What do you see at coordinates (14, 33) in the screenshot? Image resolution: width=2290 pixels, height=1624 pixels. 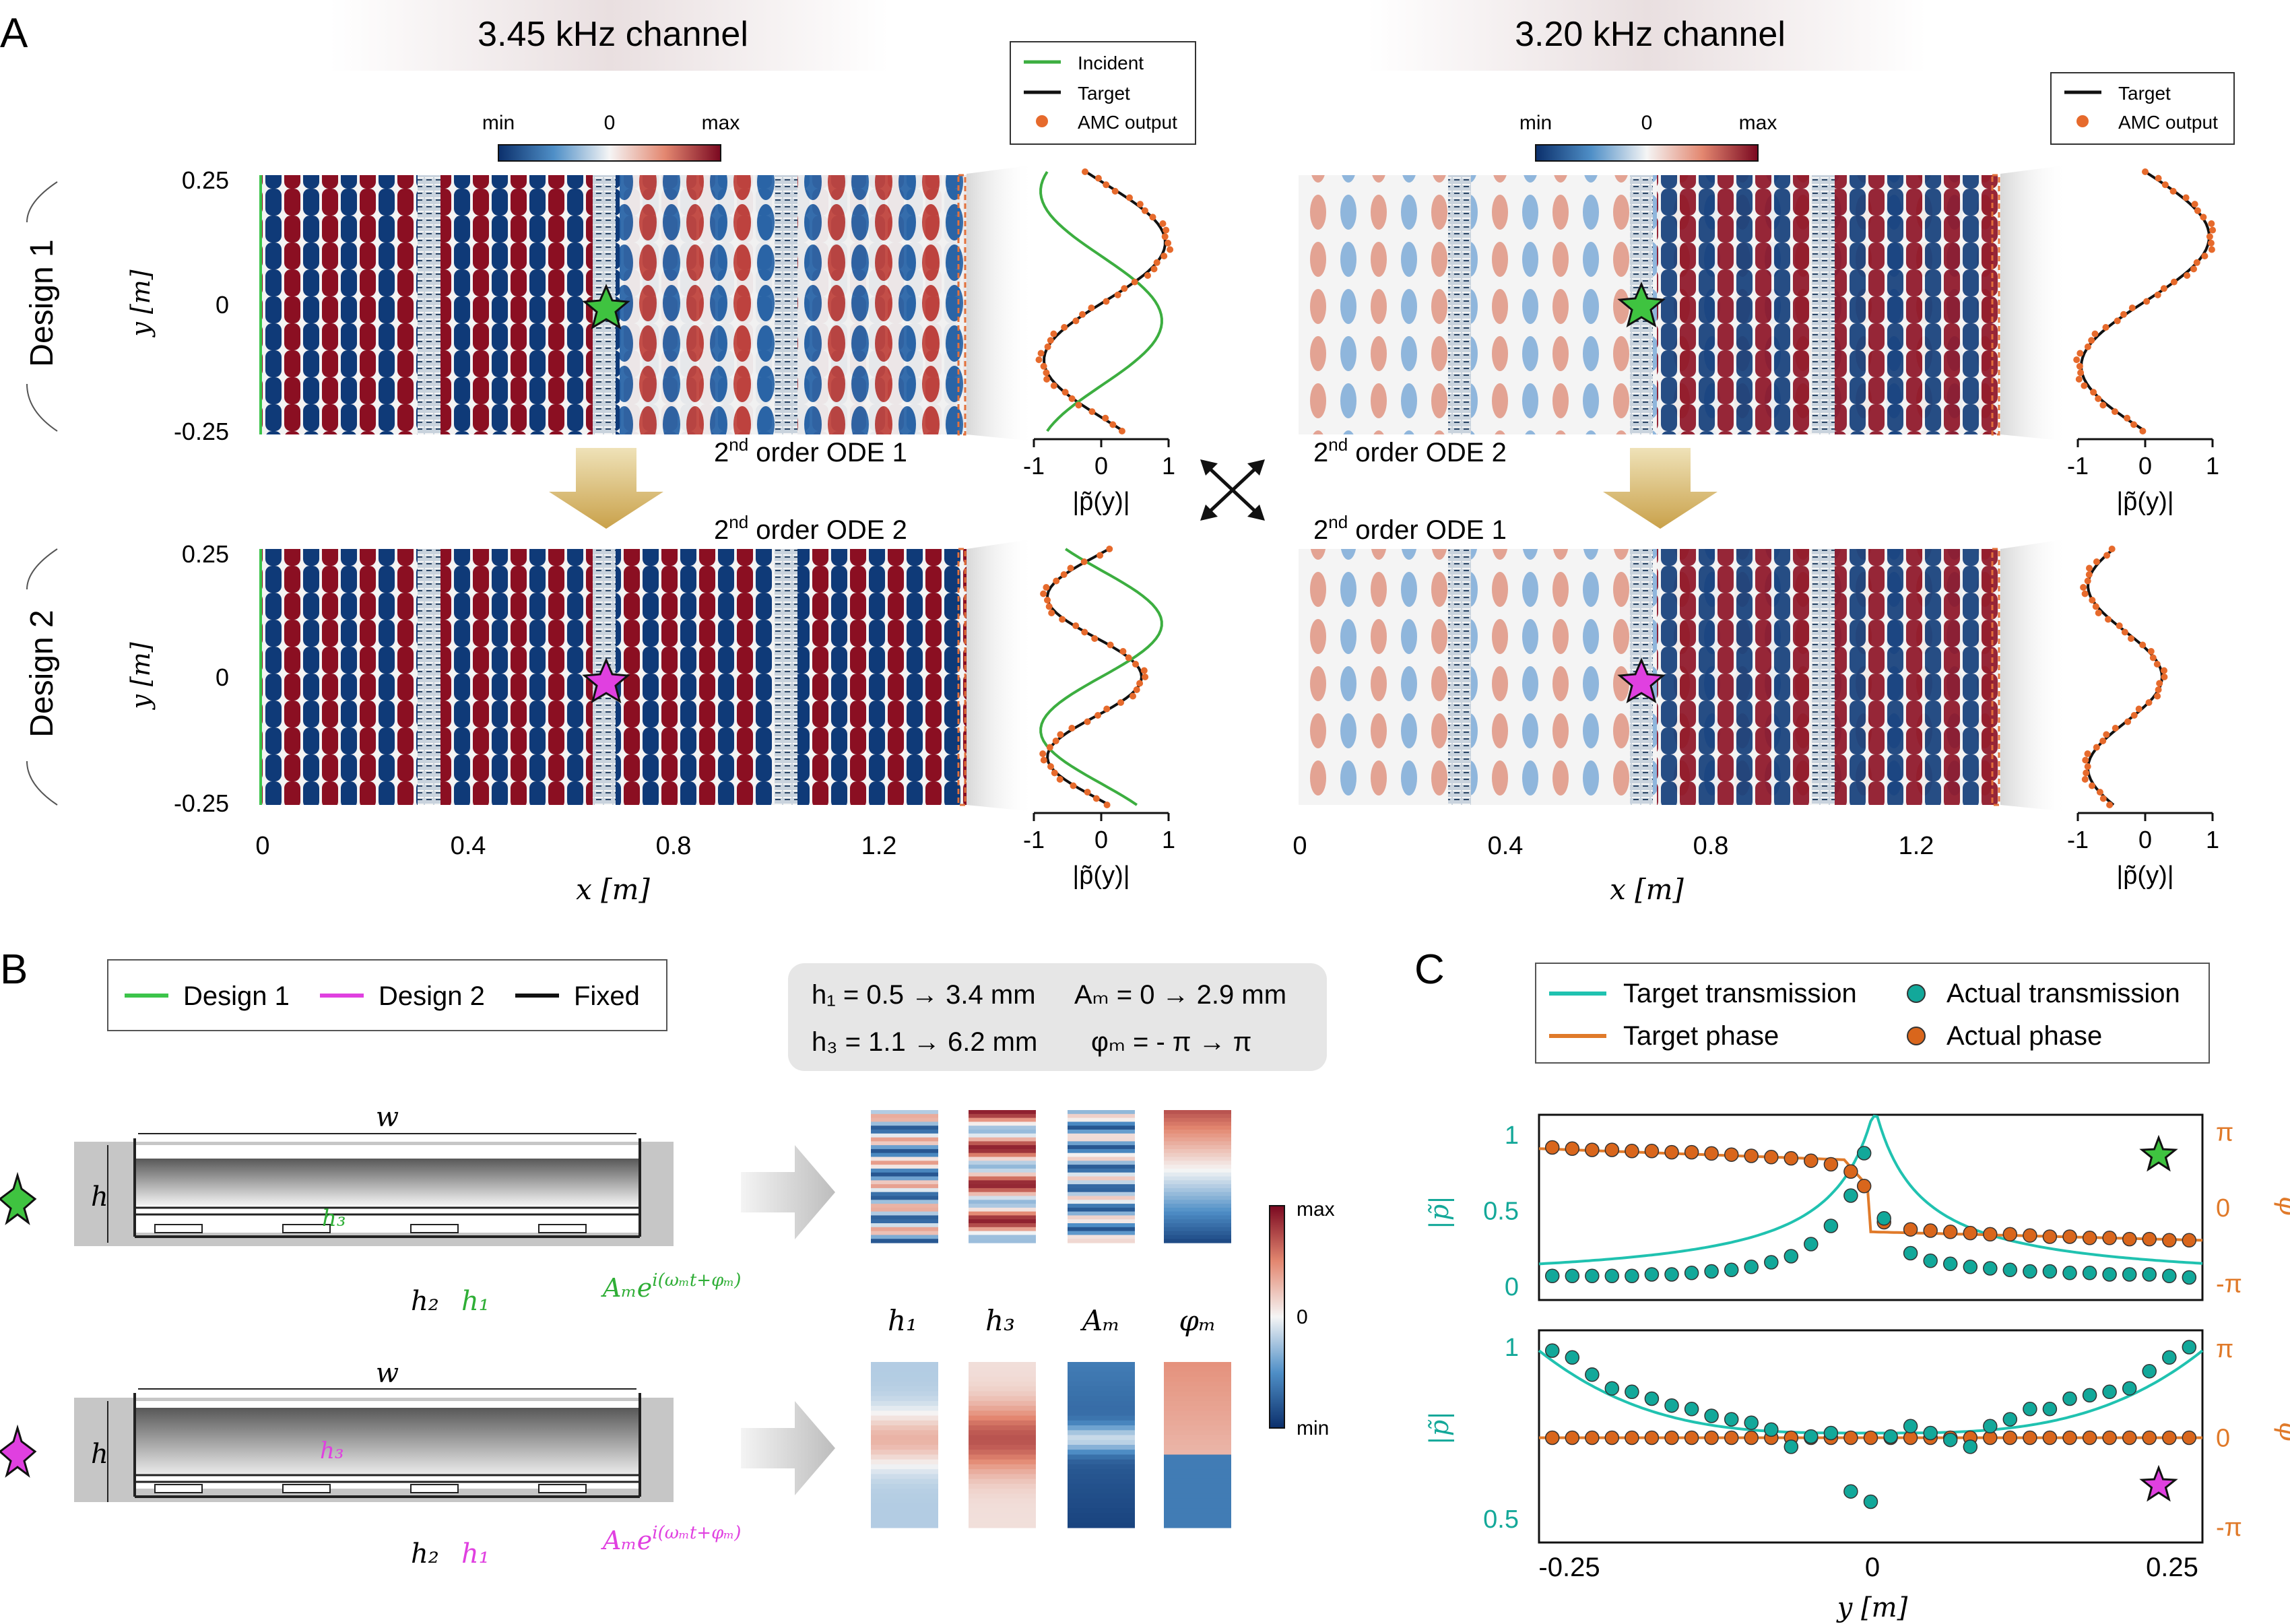 I see `panel-label-a: A` at bounding box center [14, 33].